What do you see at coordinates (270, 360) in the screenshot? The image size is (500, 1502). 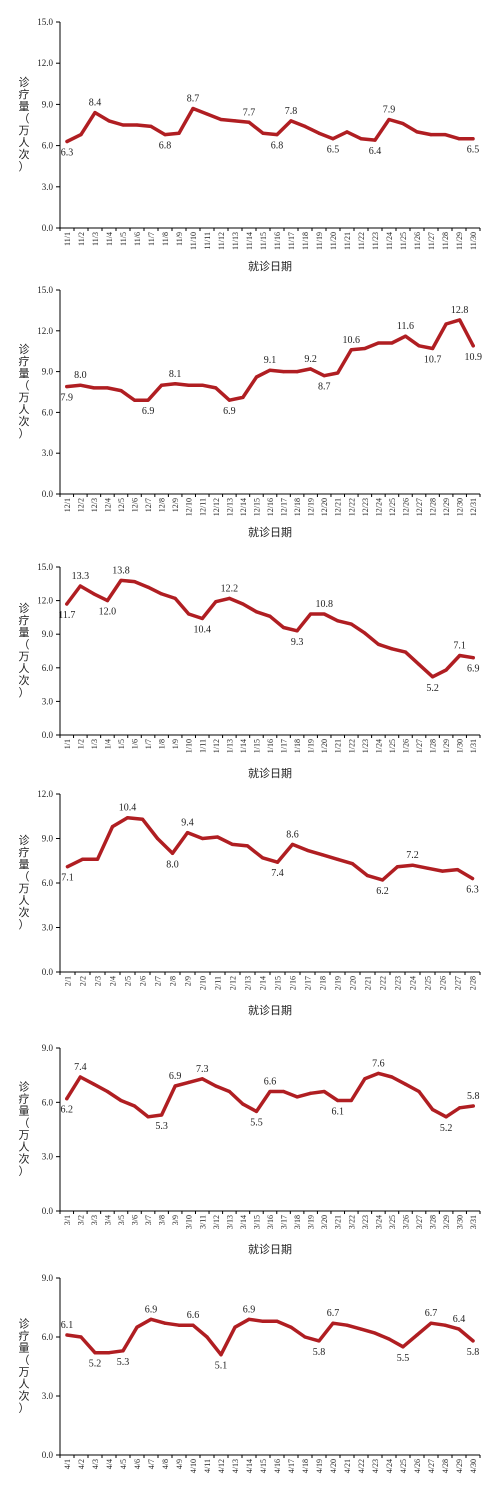 I see `data-label: 9.1` at bounding box center [270, 360].